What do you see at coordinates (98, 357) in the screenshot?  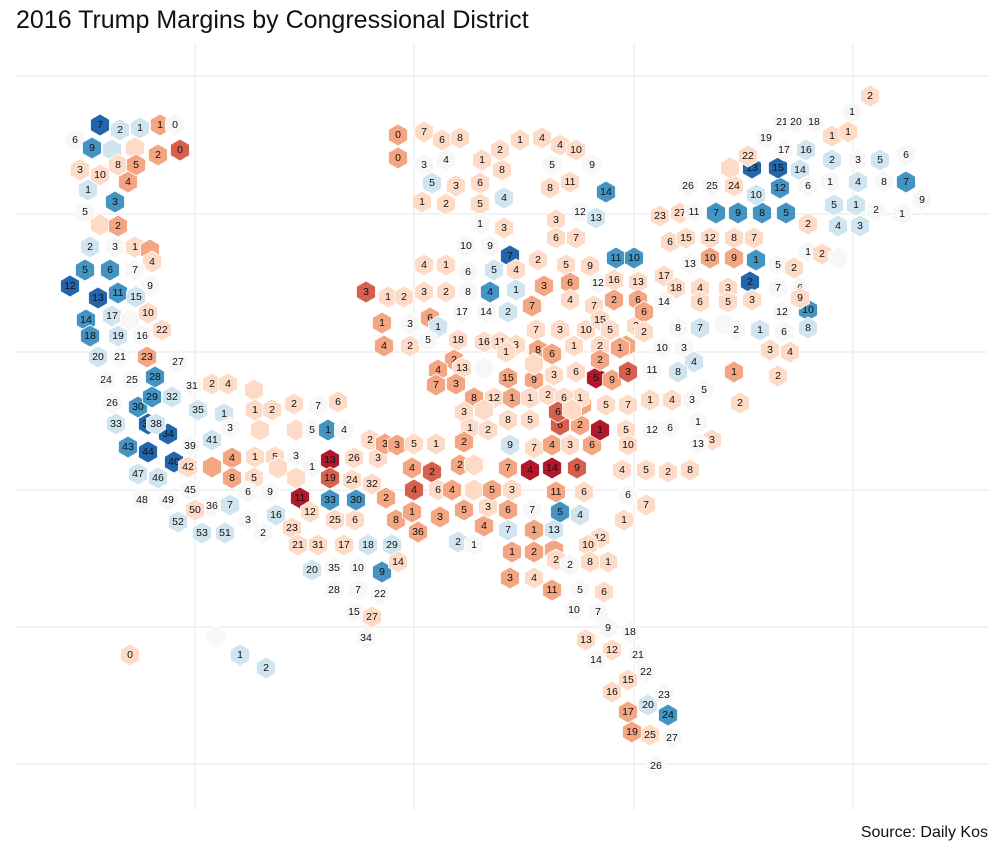 I see `district-number-label: 20` at bounding box center [98, 357].